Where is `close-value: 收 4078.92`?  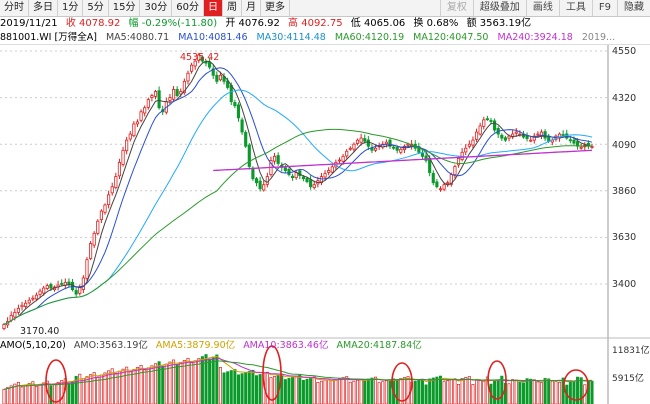 close-value: 收 4078.92 is located at coordinates (93, 23).